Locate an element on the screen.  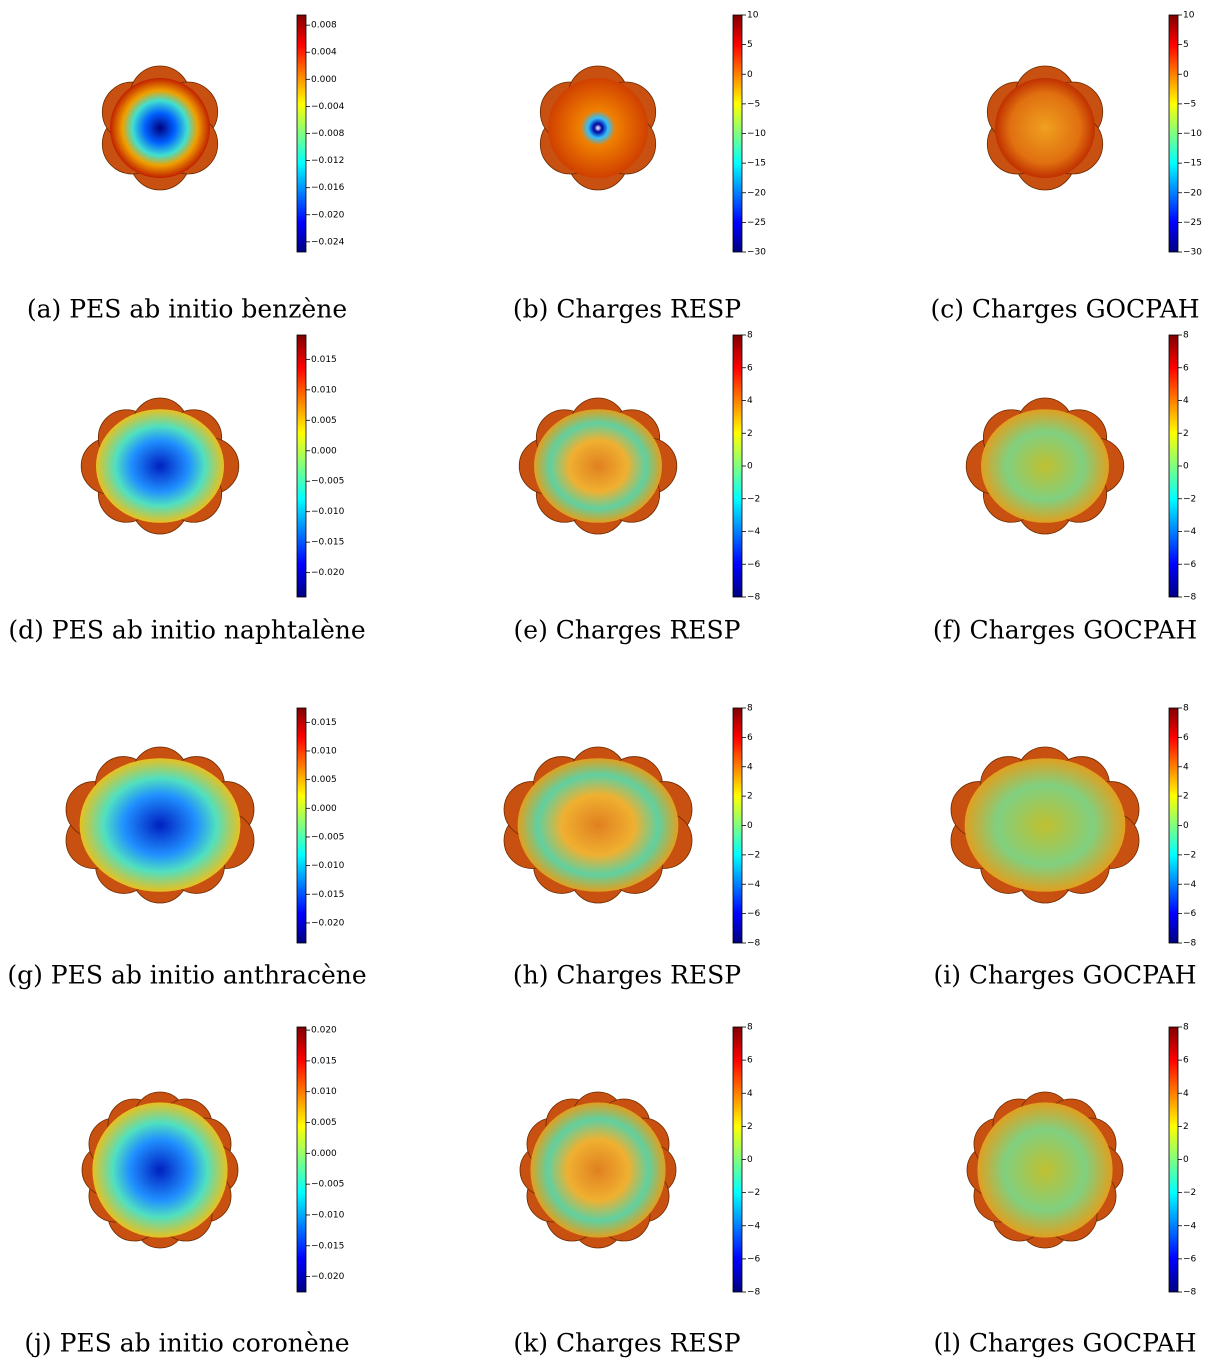
colorbar-tick-label: −10 is located at coordinates (1192, 134).